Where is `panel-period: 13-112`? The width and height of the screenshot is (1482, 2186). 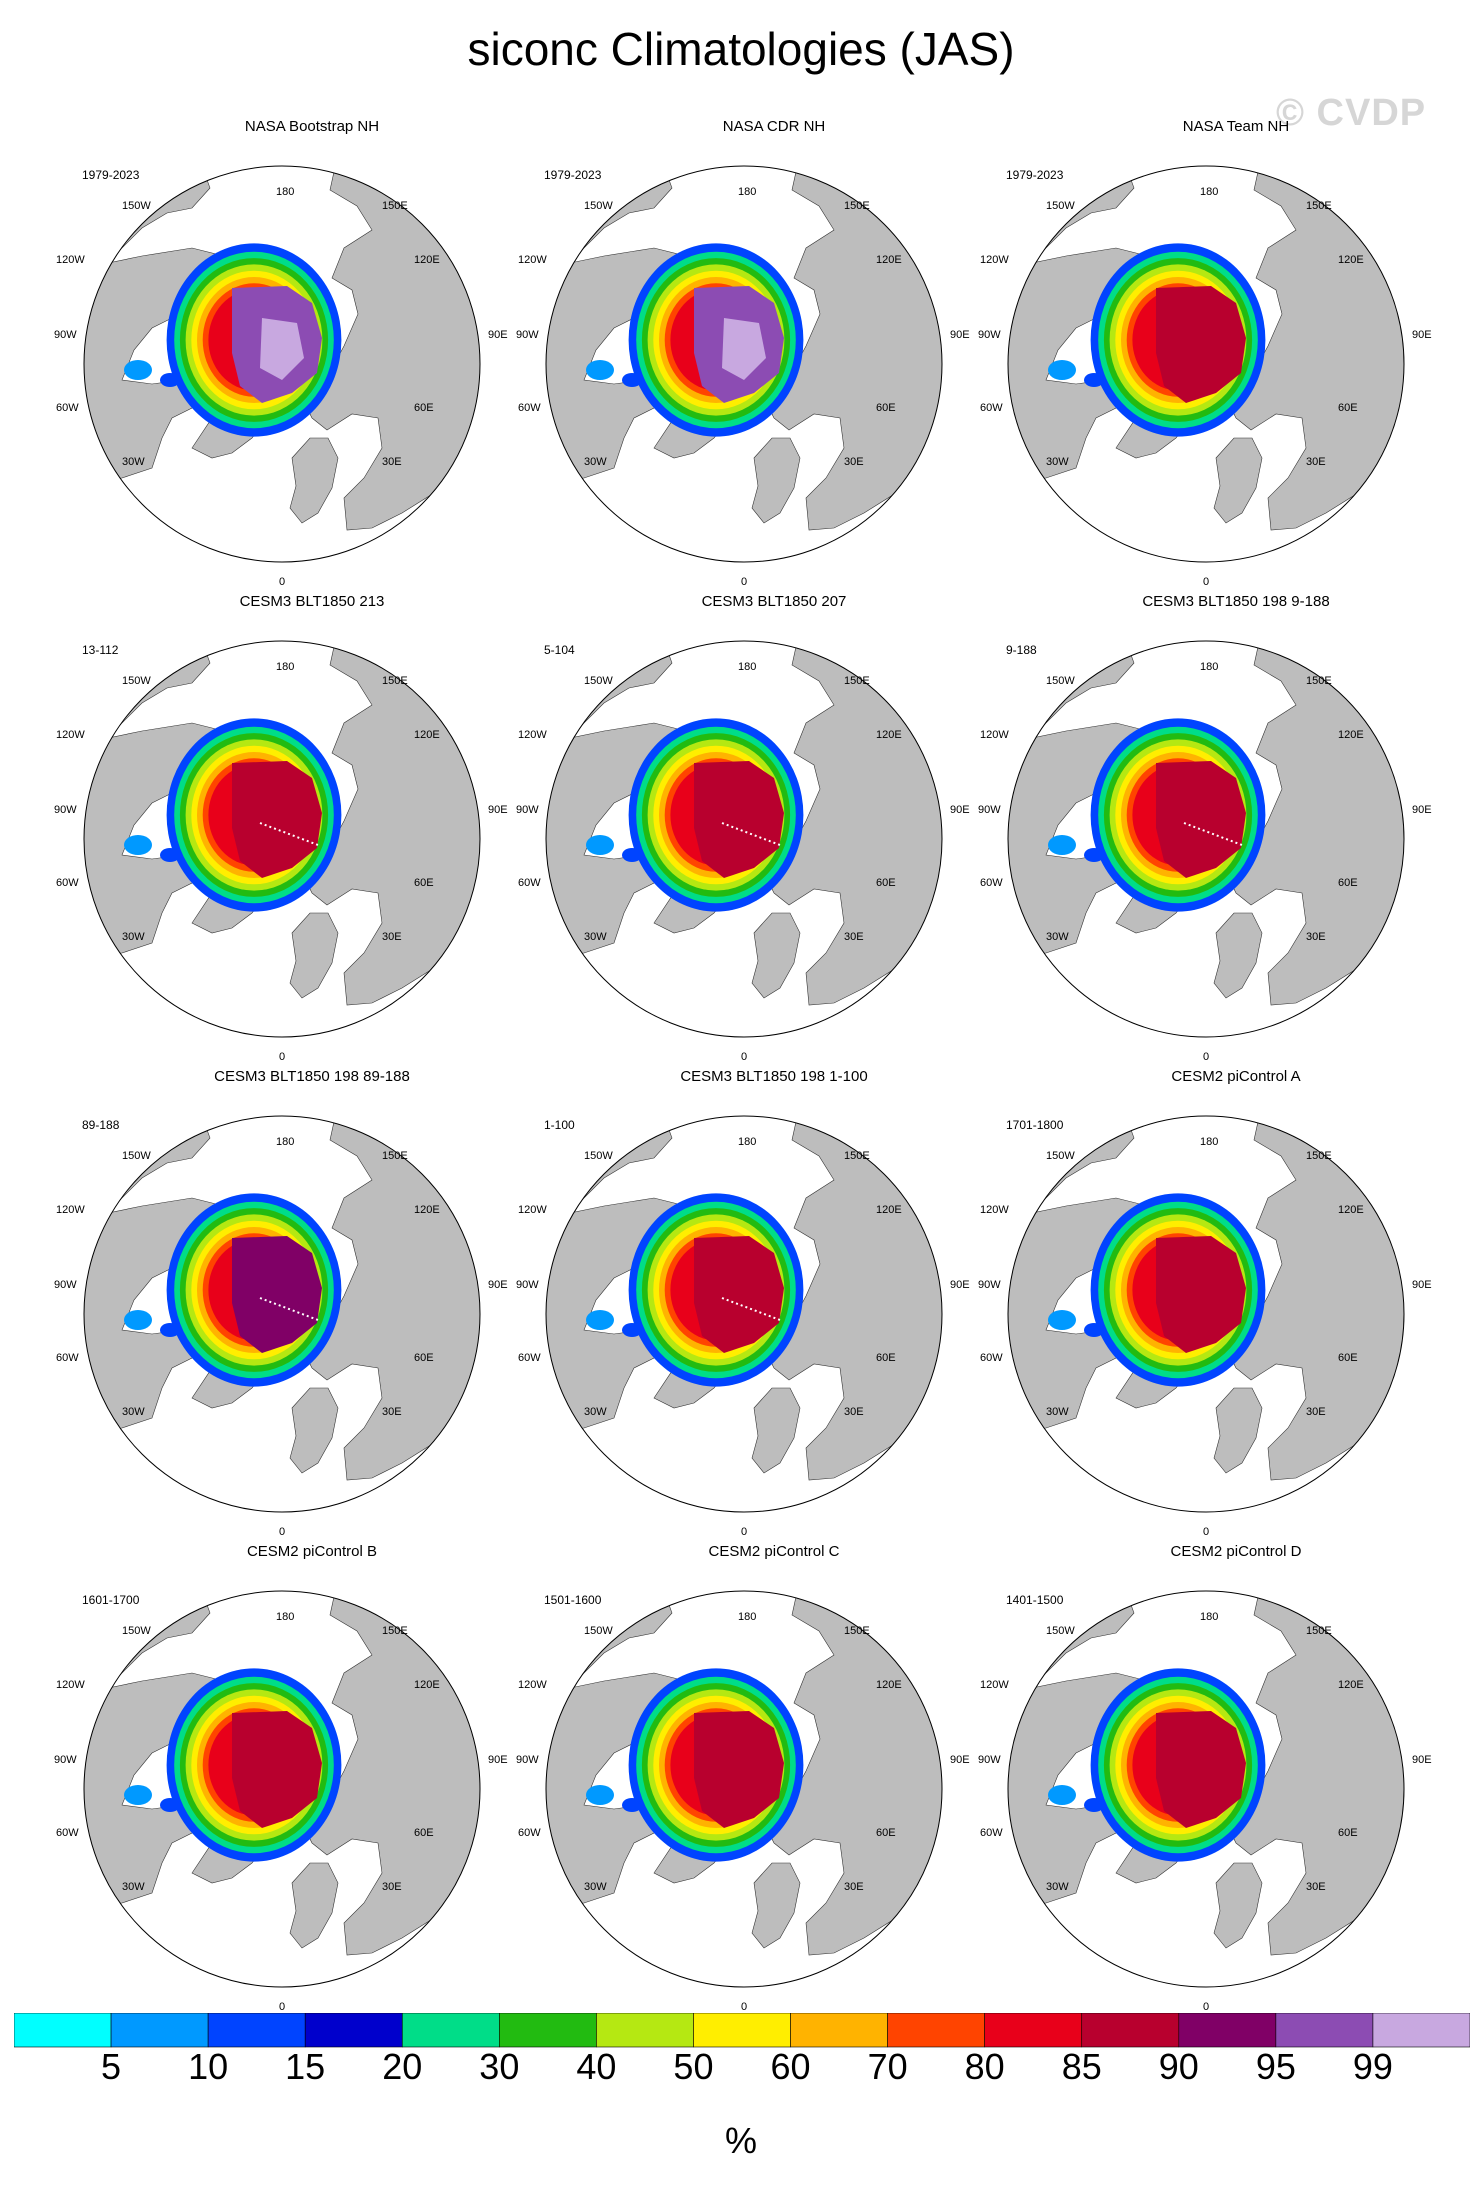 panel-period: 13-112 is located at coordinates (100, 650).